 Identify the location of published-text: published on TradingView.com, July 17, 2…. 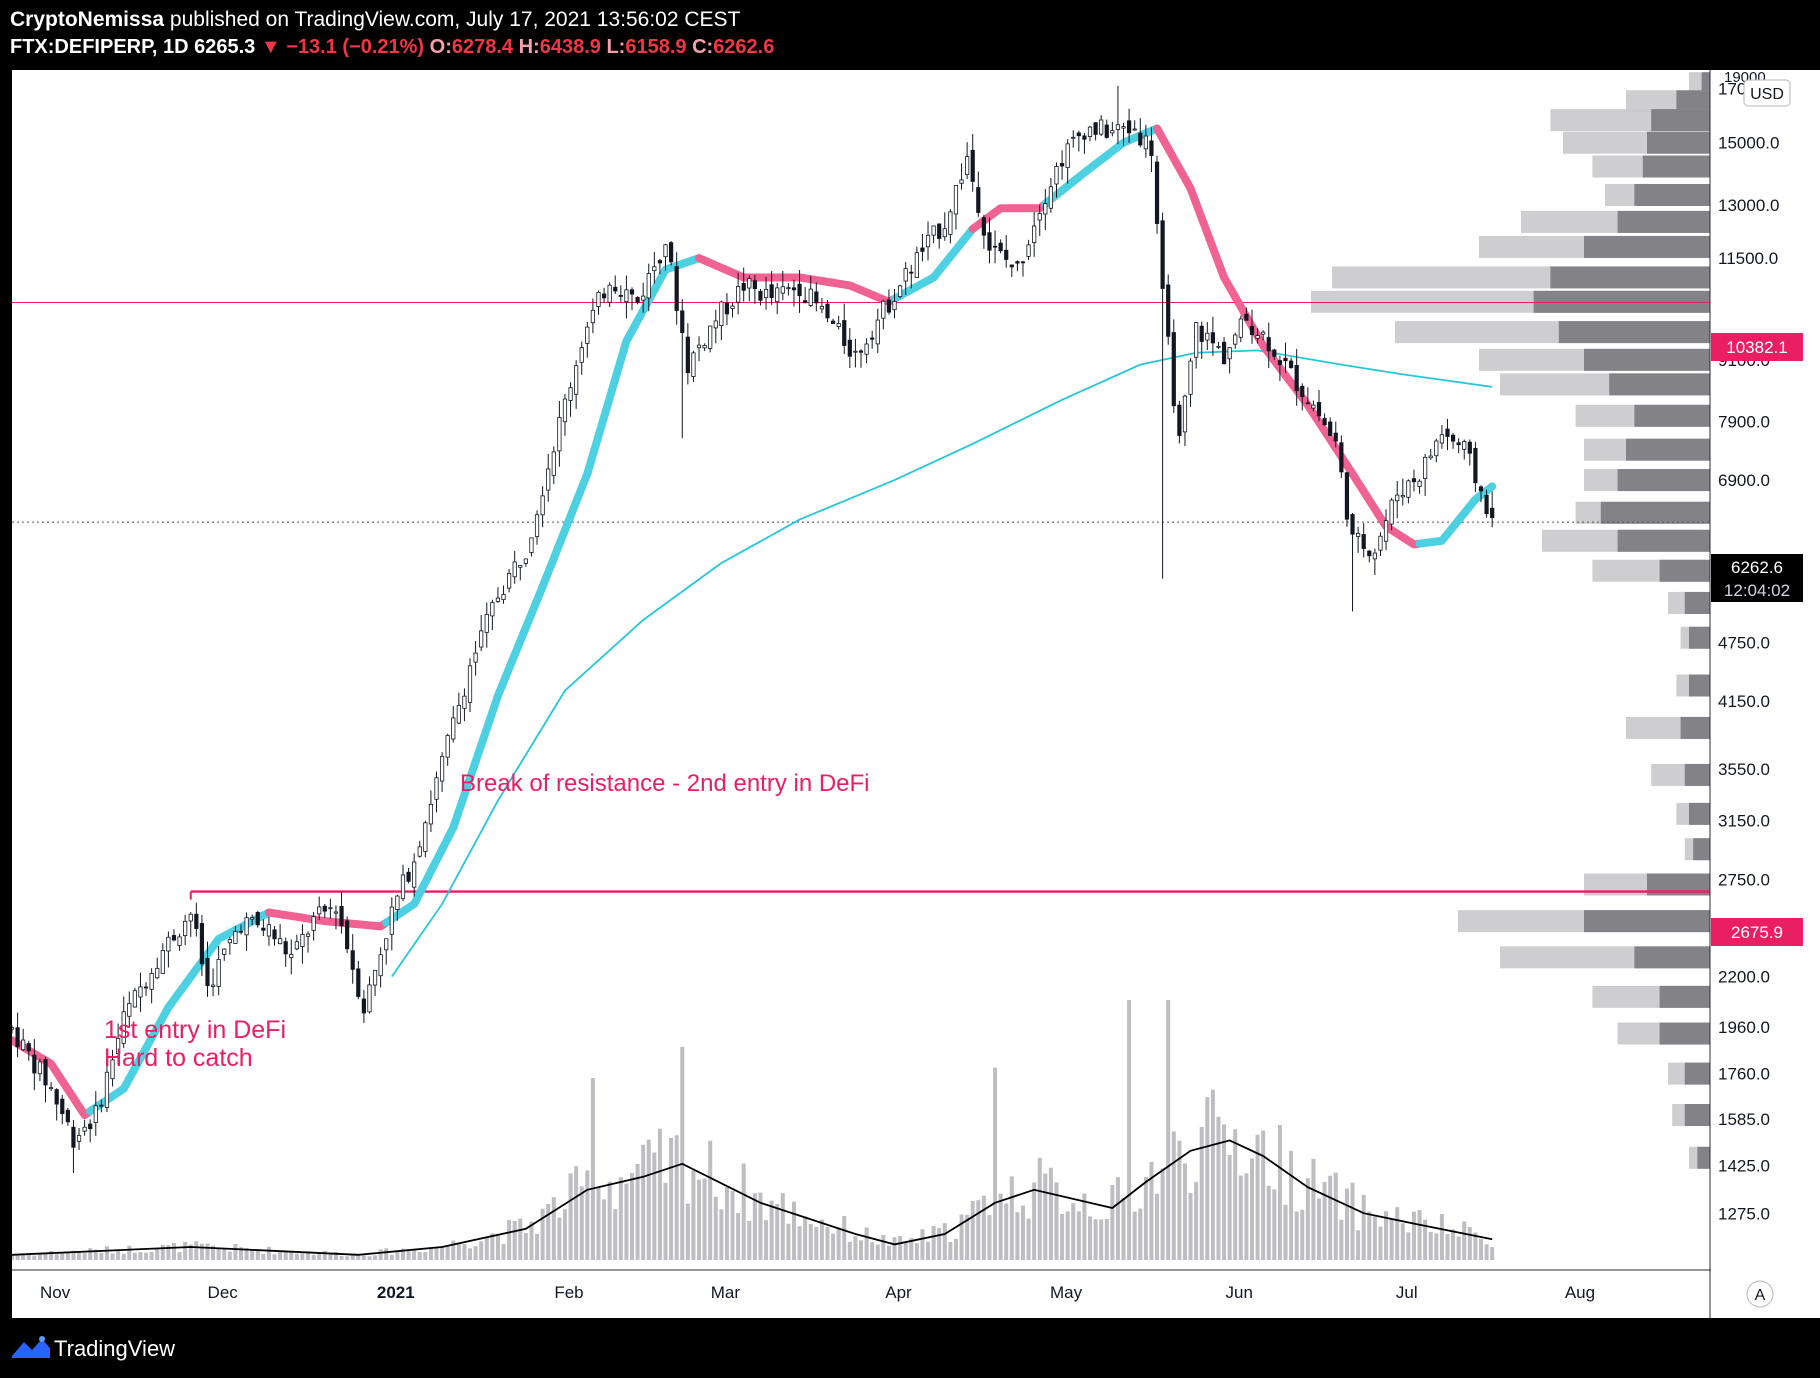
(455, 19).